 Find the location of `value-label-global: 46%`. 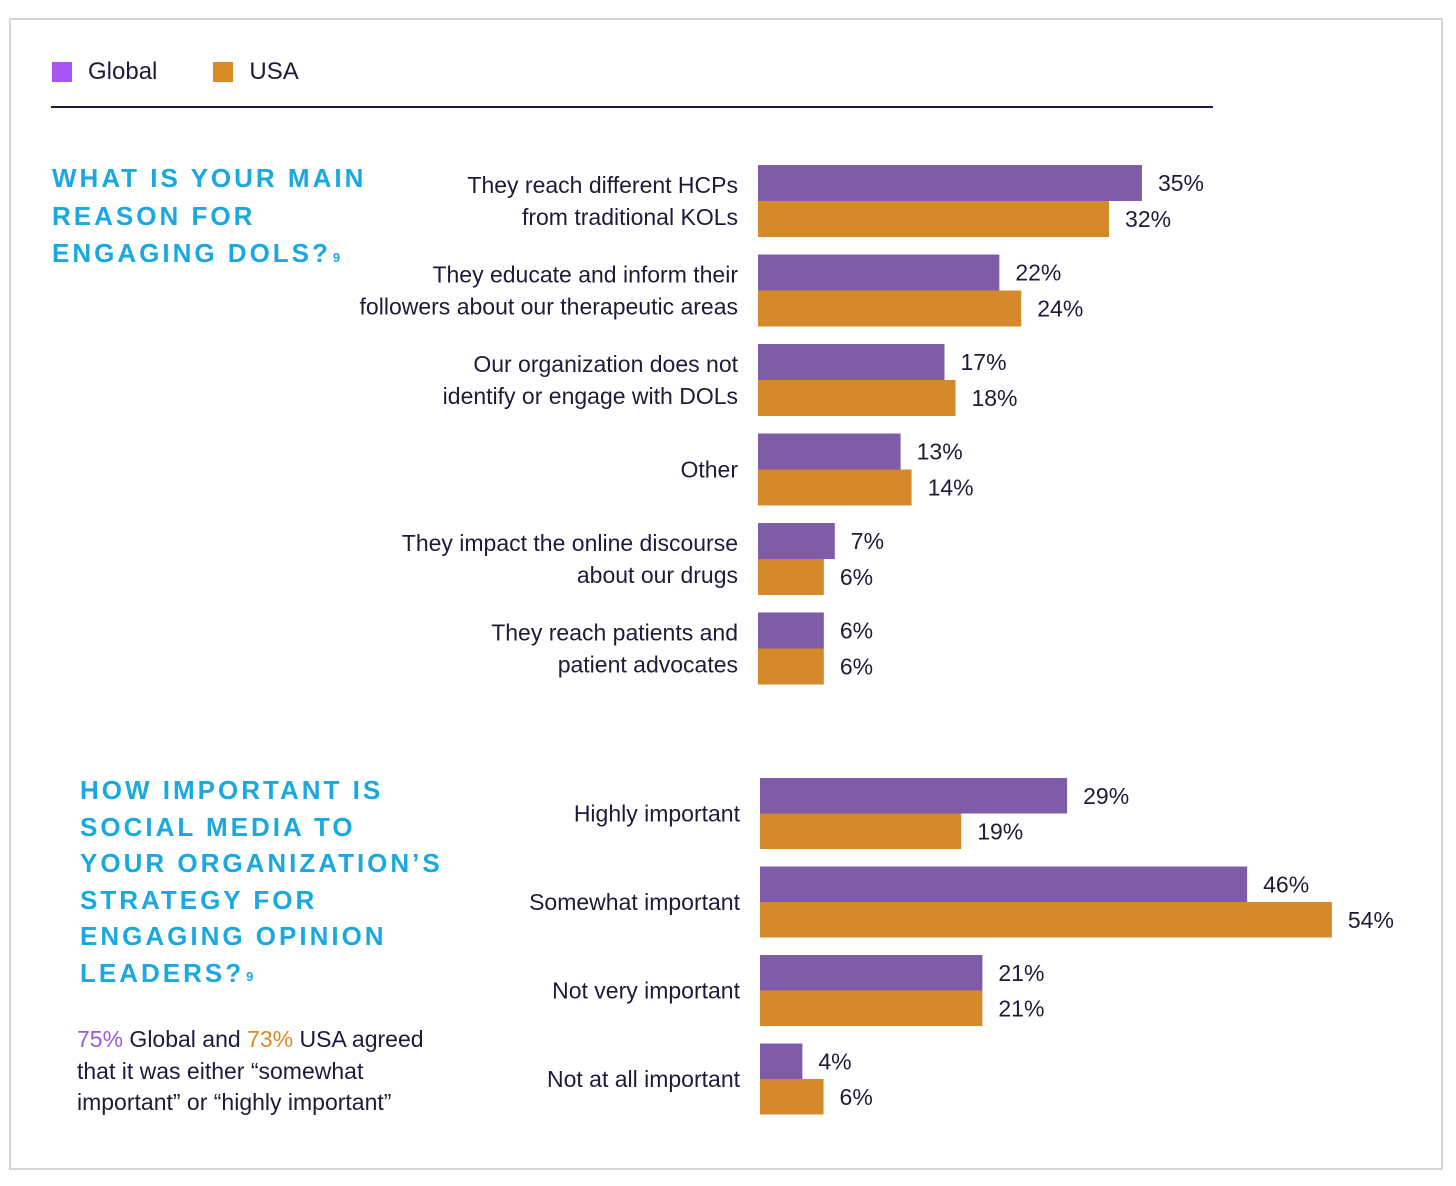

value-label-global: 46% is located at coordinates (1286, 884).